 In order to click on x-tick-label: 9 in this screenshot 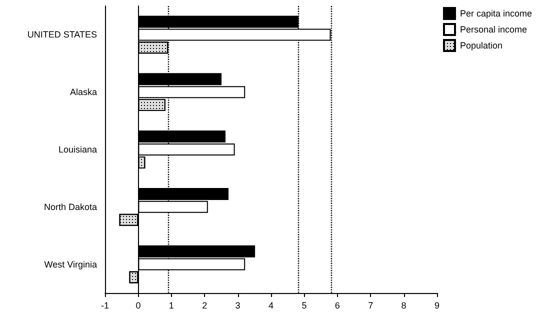, I will do `click(437, 305)`.